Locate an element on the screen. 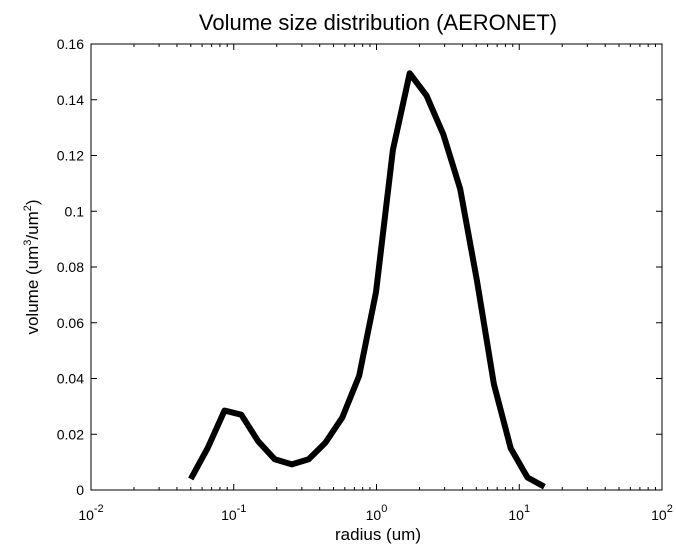 This screenshot has width=676, height=549. y-tick-label: 0.06 is located at coordinates (70, 323).